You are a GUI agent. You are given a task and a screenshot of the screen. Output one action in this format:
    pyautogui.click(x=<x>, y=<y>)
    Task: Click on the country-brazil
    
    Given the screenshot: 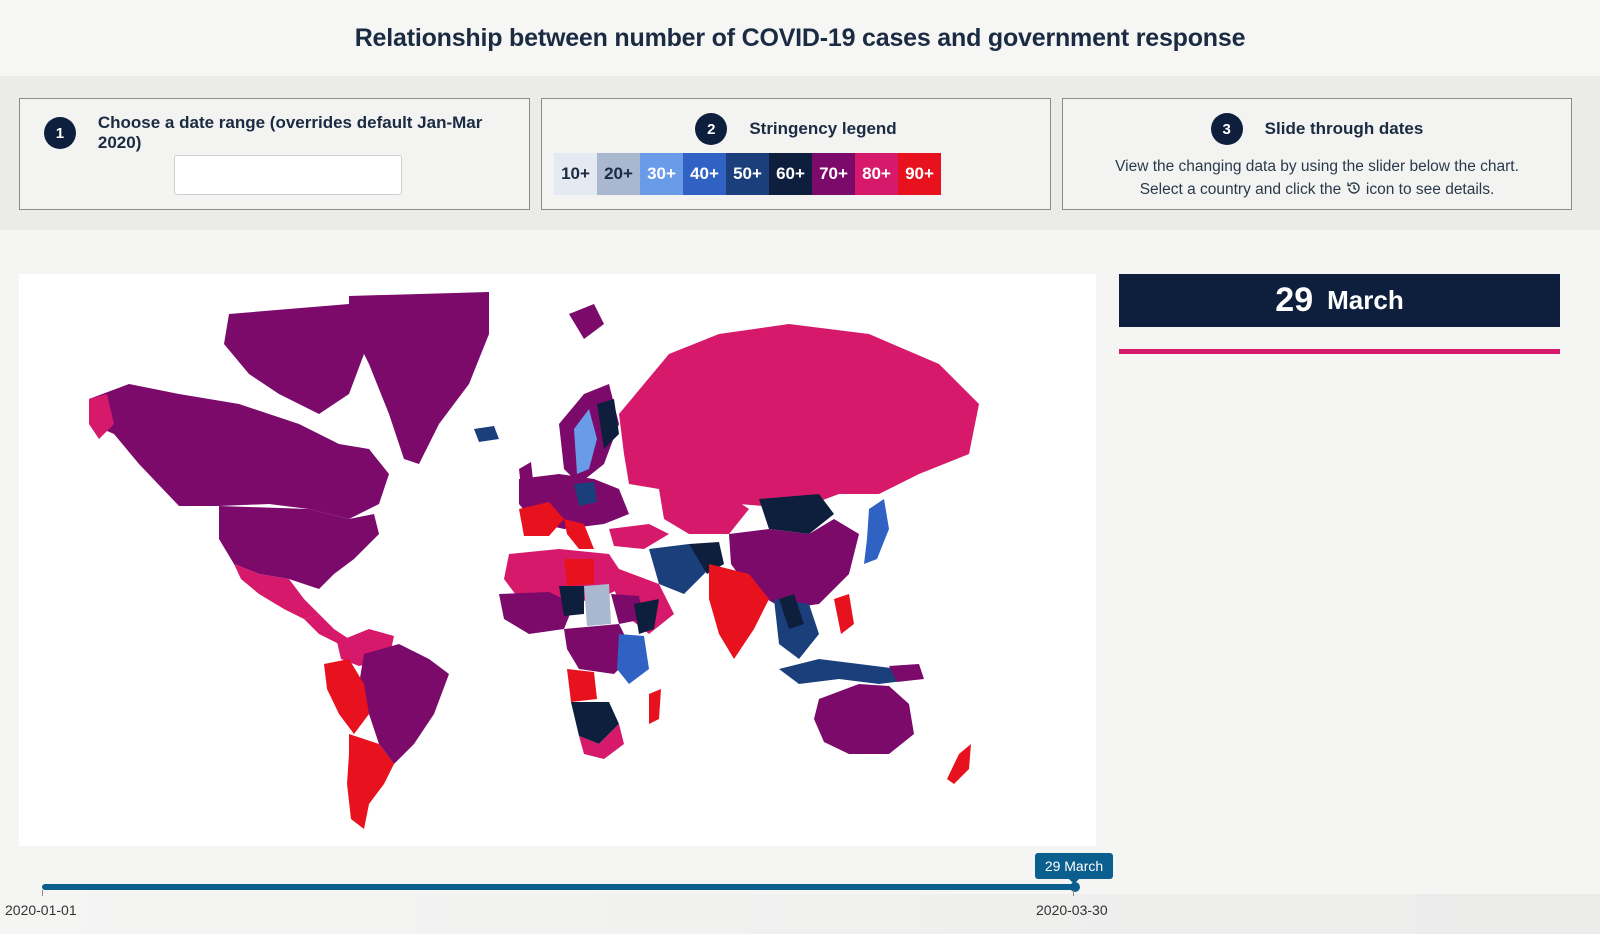 What is the action you would take?
    pyautogui.click(x=404, y=704)
    